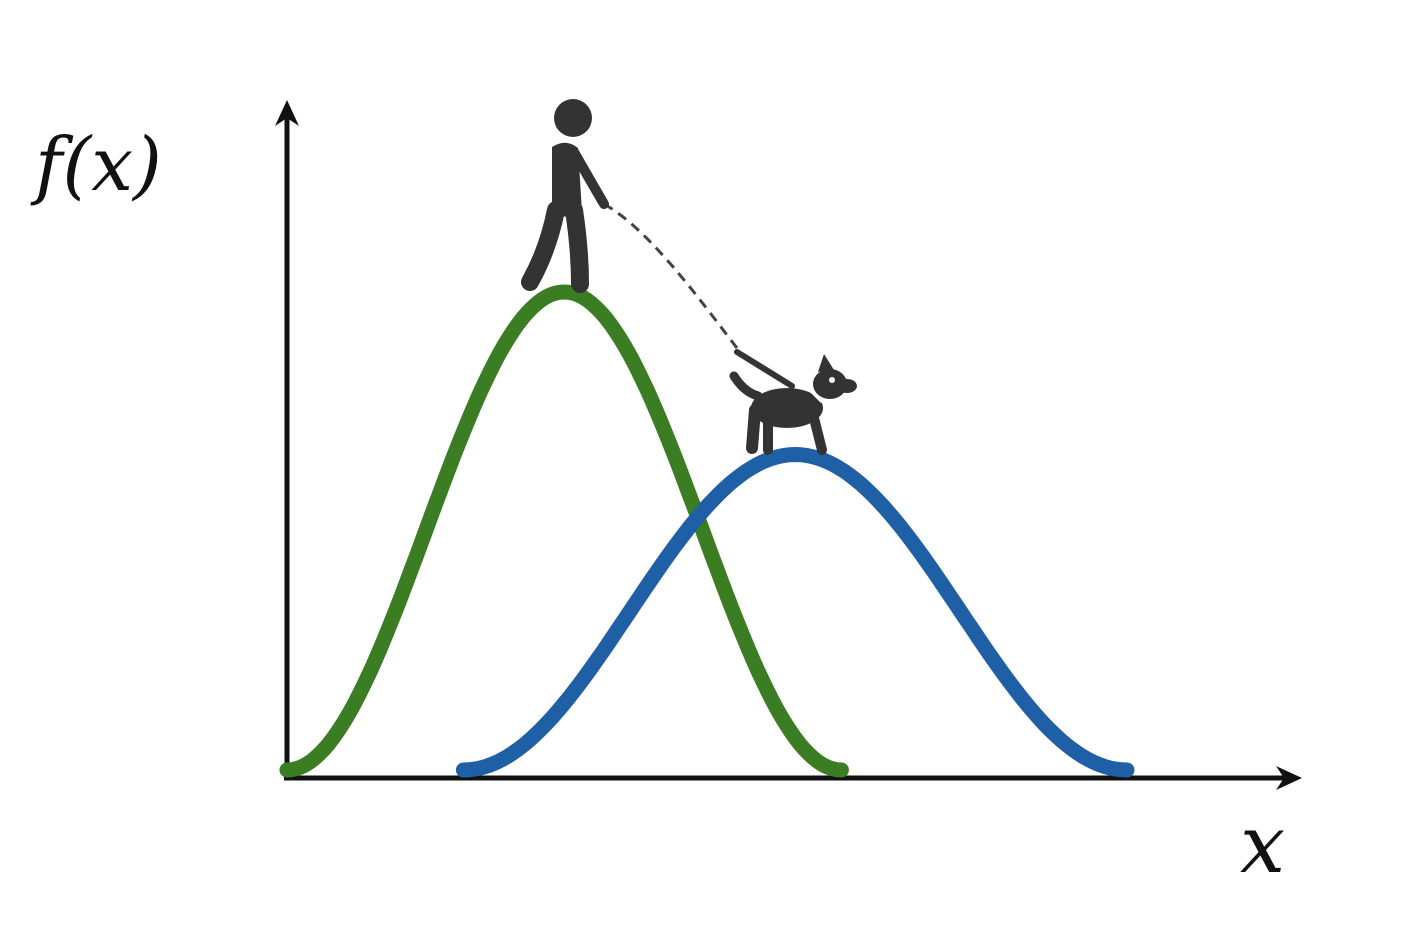 Image resolution: width=1408 pixels, height=930 pixels. I want to click on x-axis-arrowhead, so click(1289, 778).